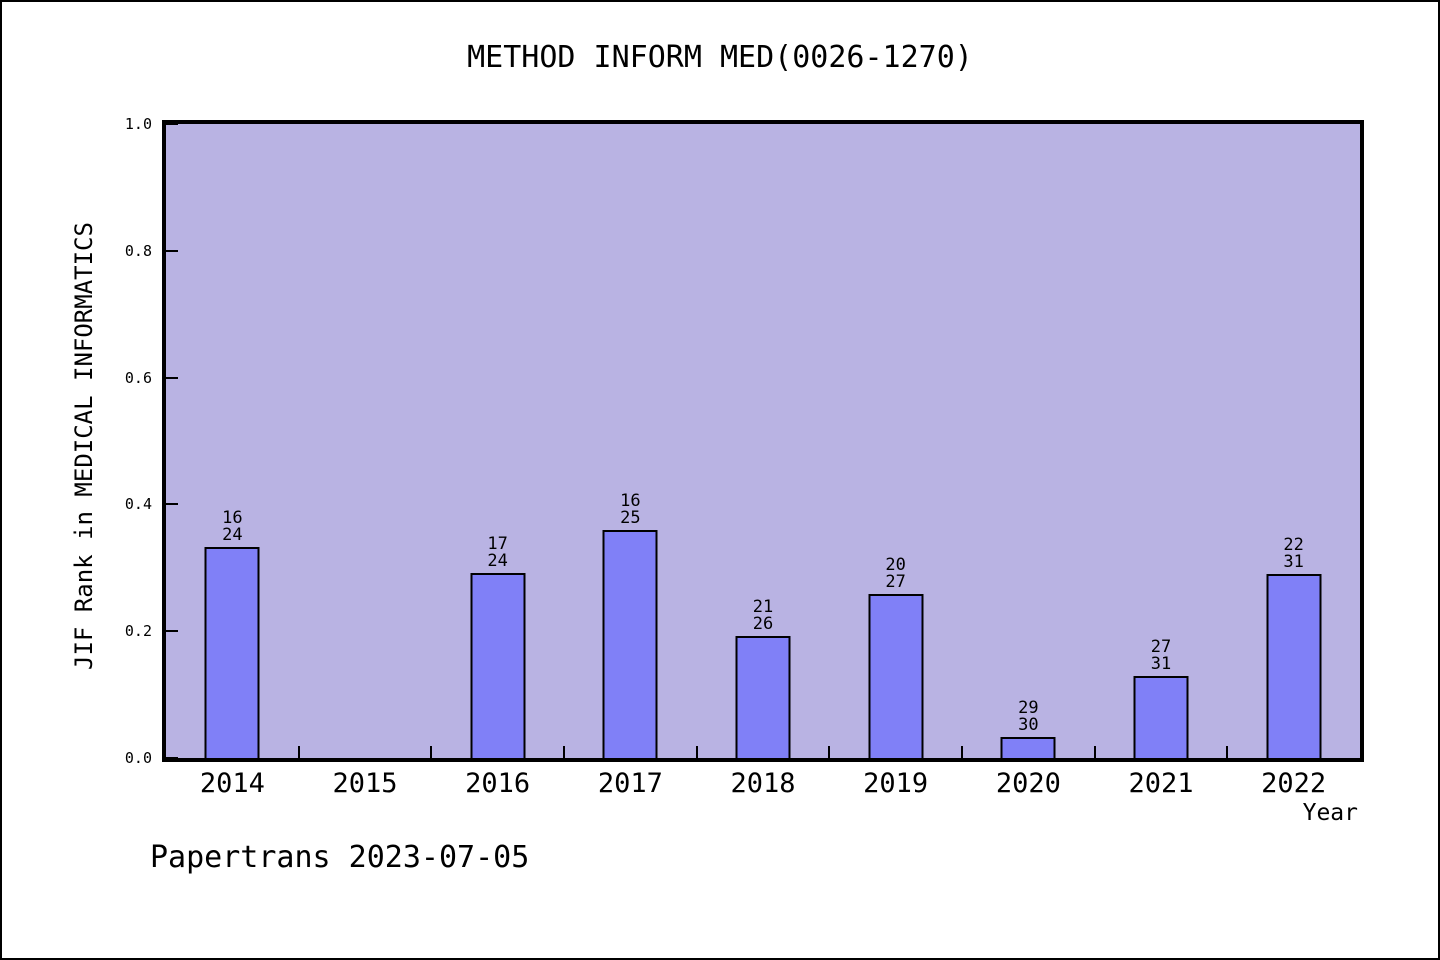 The width and height of the screenshot is (1440, 960). Describe the element at coordinates (1028, 783) in the screenshot. I see `x-tick-label: 2020` at that location.